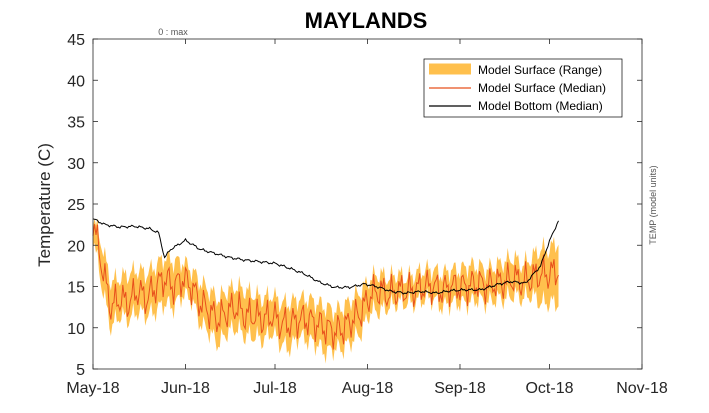 The width and height of the screenshot is (709, 413). Describe the element at coordinates (653, 204) in the screenshot. I see `right-axis-label: TEMP (model units)` at that location.